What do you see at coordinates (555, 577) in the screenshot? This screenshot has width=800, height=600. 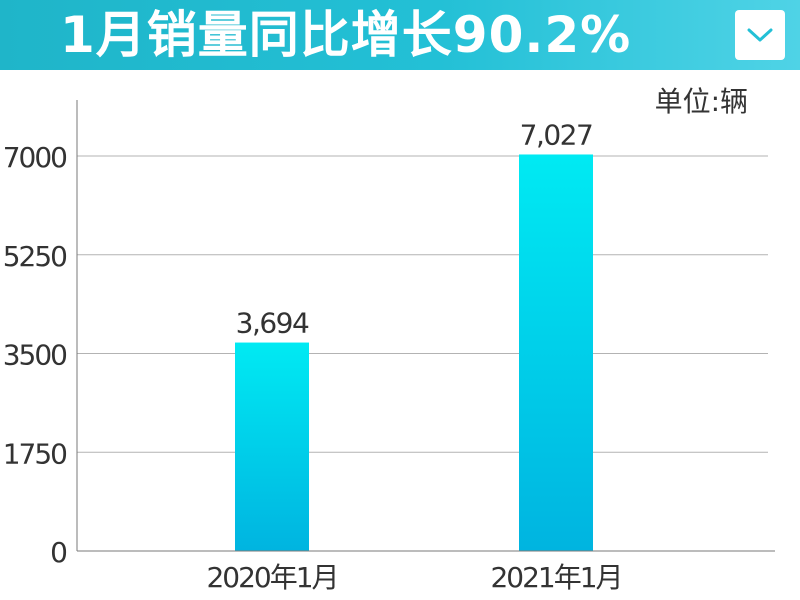 I see `x-tick-label: 2021年1月` at bounding box center [555, 577].